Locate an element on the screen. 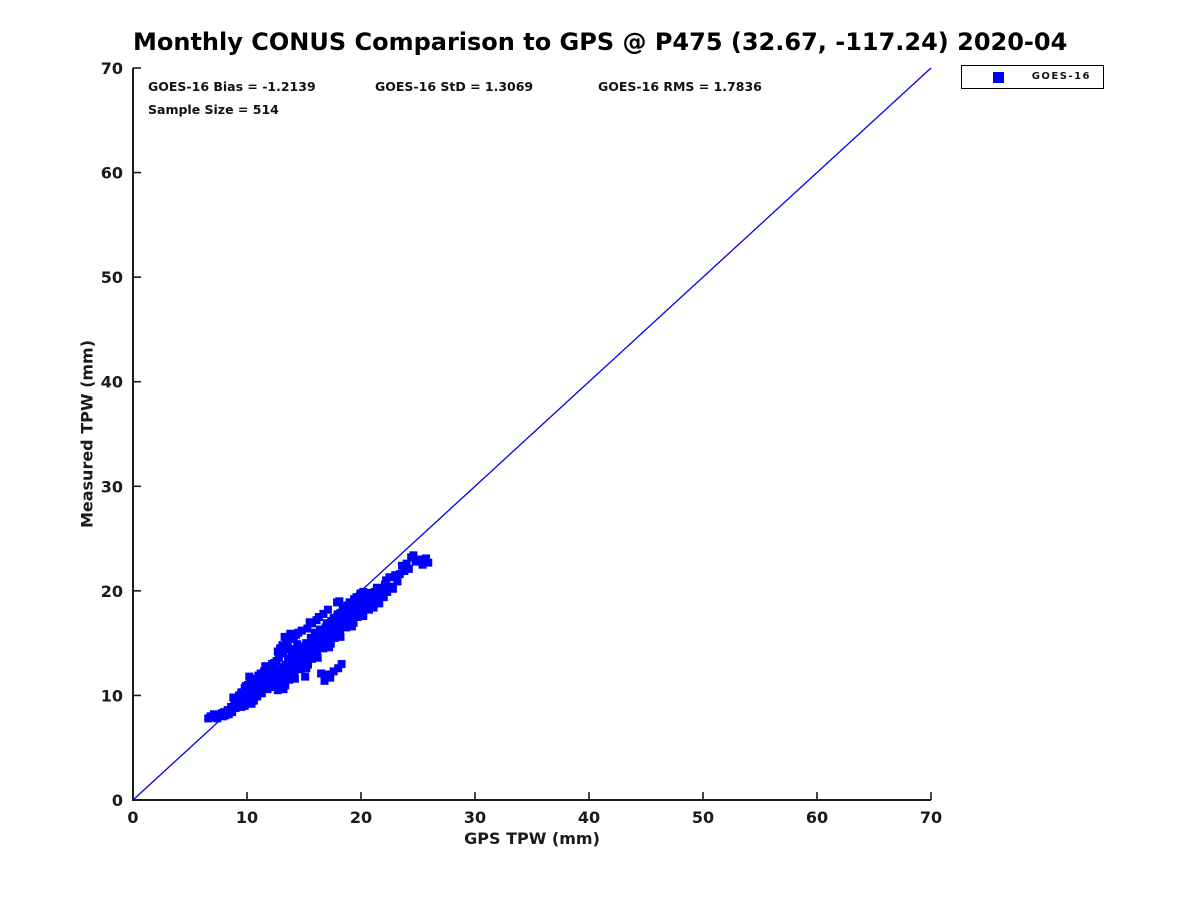 The width and height of the screenshot is (1200, 900). y-tick-label: 40 is located at coordinates (112, 382).